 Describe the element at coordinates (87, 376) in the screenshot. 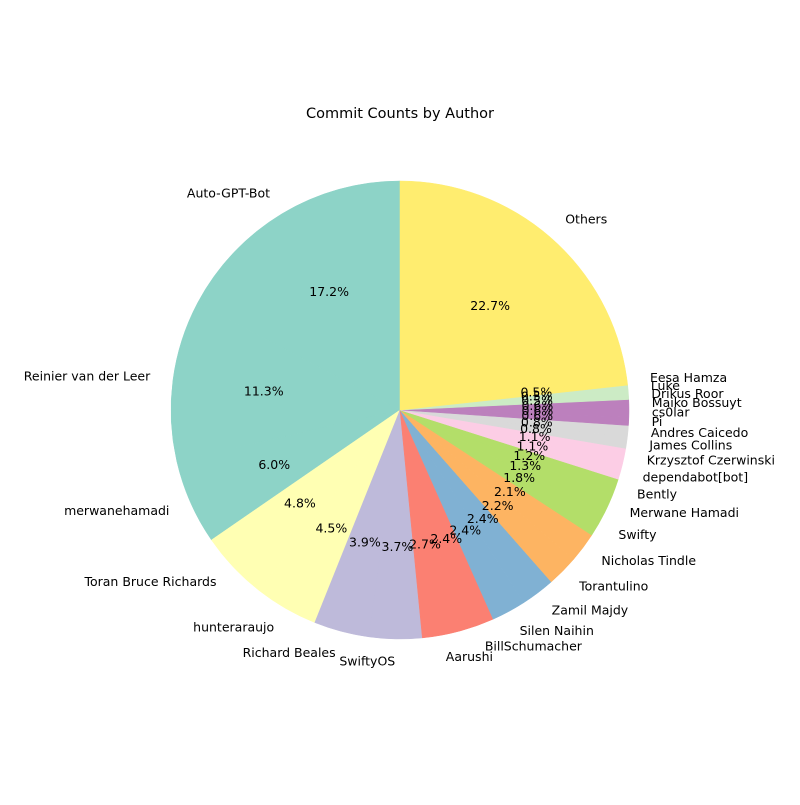

I see `slice-label-reinier-van-der-leer: Reinier van der Leer` at that location.